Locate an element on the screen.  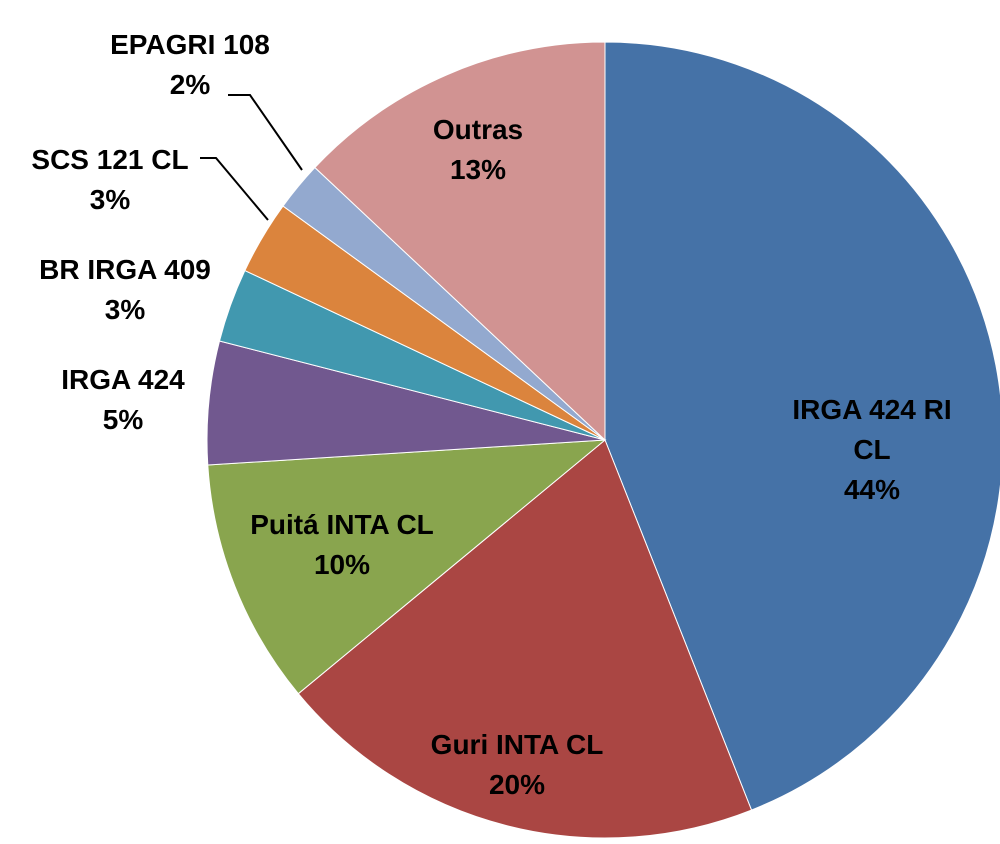
slice-label: Puitá INTA CL 10% is located at coordinates (342, 545).